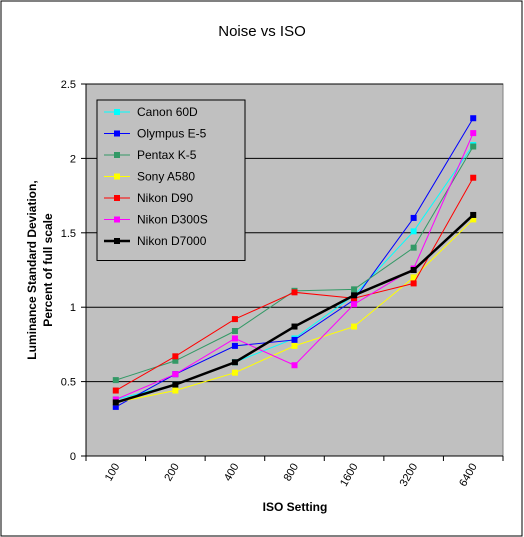  What do you see at coordinates (73, 308) in the screenshot?
I see `y-tick-label: 1` at bounding box center [73, 308].